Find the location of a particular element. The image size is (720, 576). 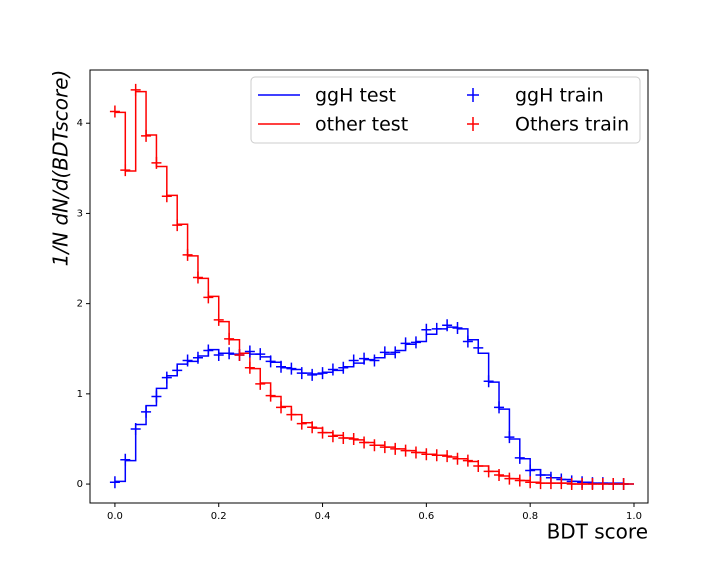

x-tick-label: 0.6 is located at coordinates (426, 516).